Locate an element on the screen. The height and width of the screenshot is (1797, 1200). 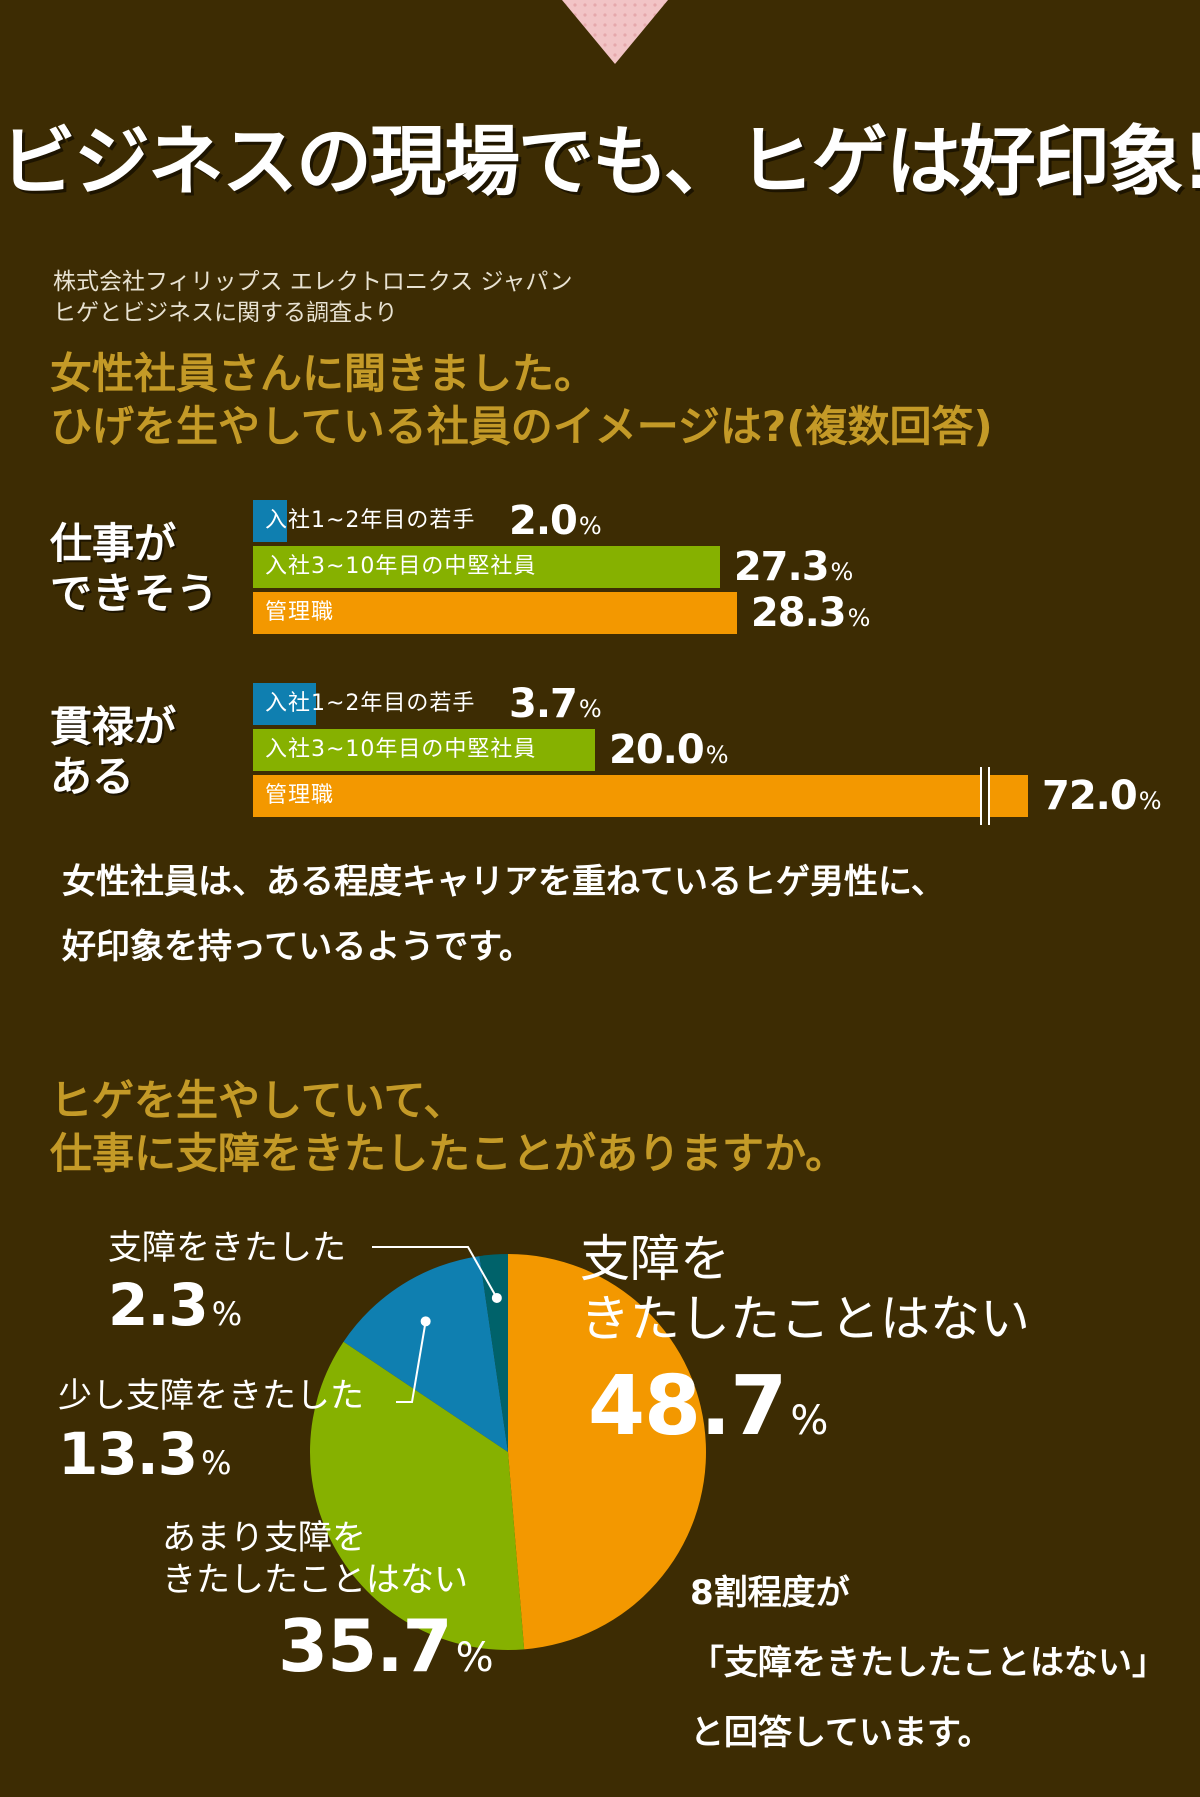
question-1-line-1: 女性社員さんに聞きました。 is located at coordinates (323, 373).